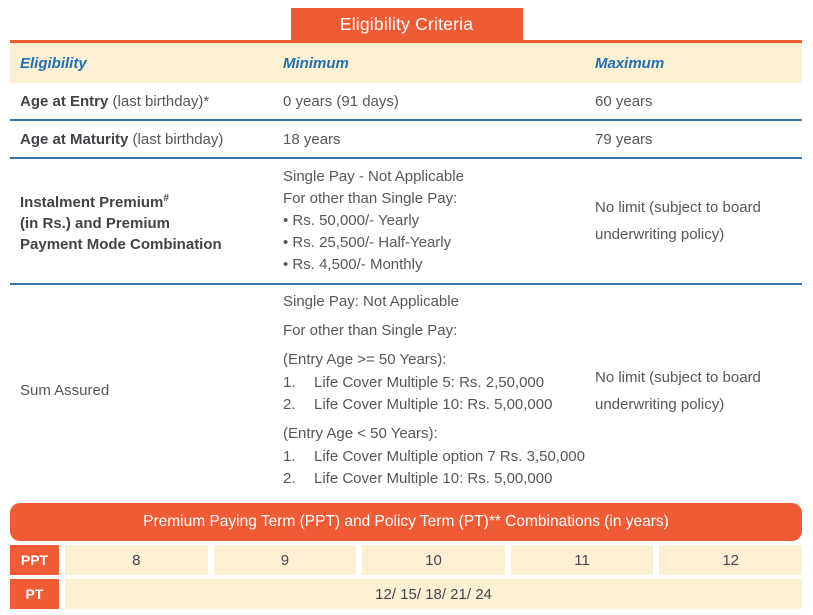 This screenshot has height=615, width=813. I want to click on ppt-row-label: PPT, so click(34, 560).